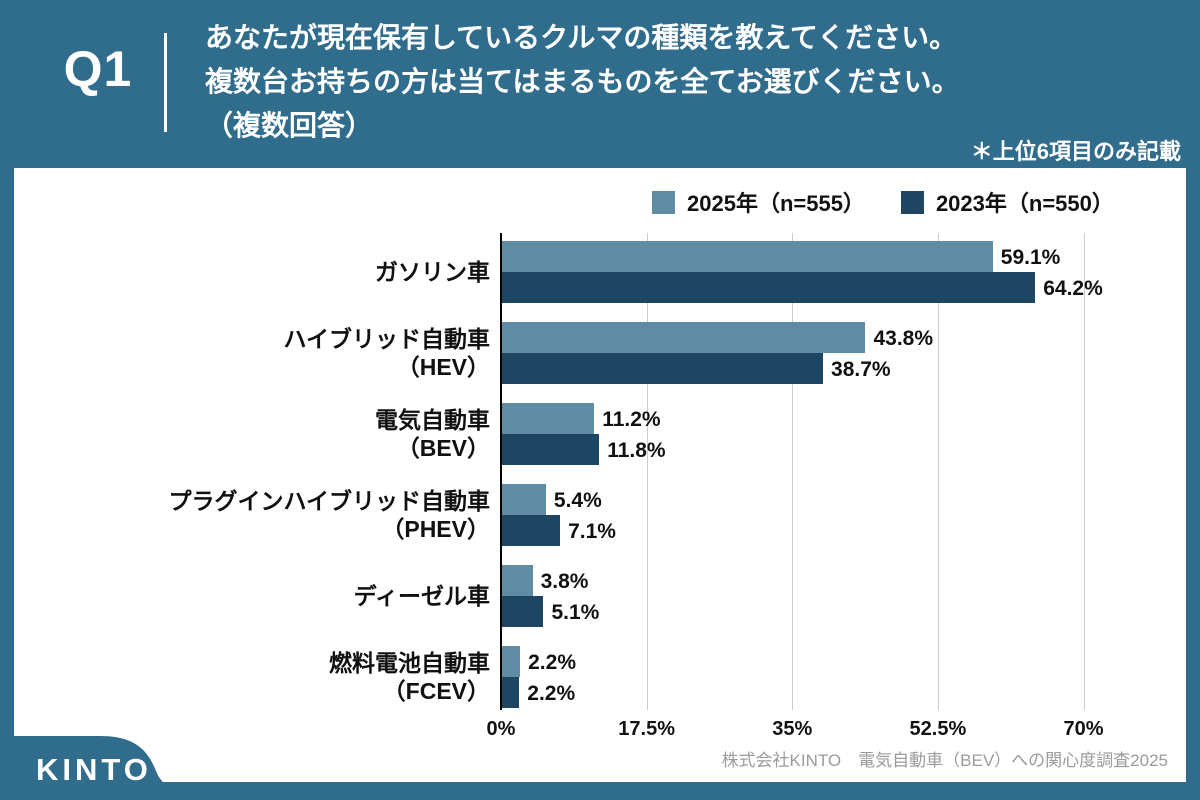  I want to click on category-label: 燃料電池自動車 （FCEV）, so click(409, 677).